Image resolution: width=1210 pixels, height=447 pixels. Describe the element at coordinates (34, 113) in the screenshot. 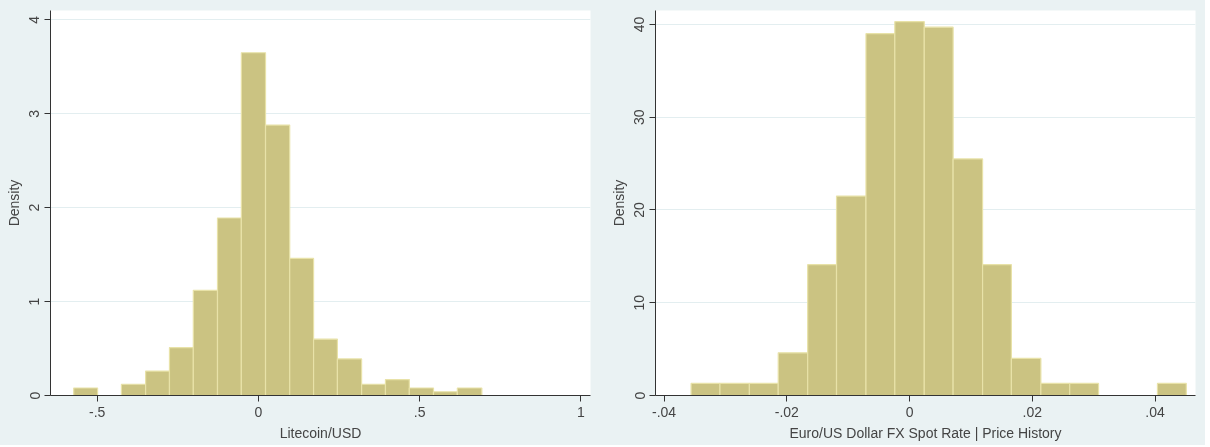

I see `y-tick-label: 3` at that location.